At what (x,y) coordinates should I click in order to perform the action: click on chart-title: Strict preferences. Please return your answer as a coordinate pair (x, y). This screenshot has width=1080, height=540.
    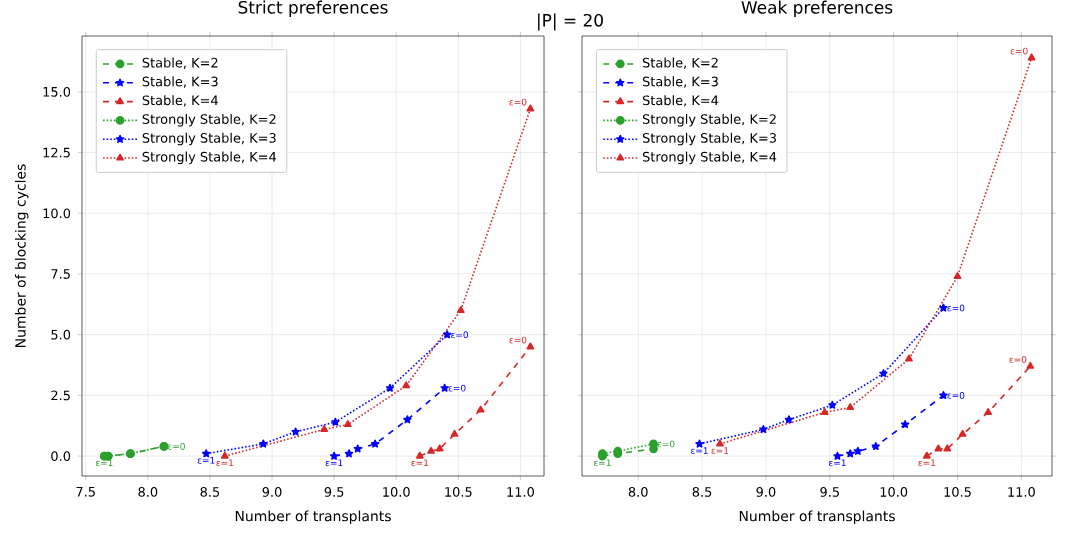
    Looking at the image, I should click on (313, 9).